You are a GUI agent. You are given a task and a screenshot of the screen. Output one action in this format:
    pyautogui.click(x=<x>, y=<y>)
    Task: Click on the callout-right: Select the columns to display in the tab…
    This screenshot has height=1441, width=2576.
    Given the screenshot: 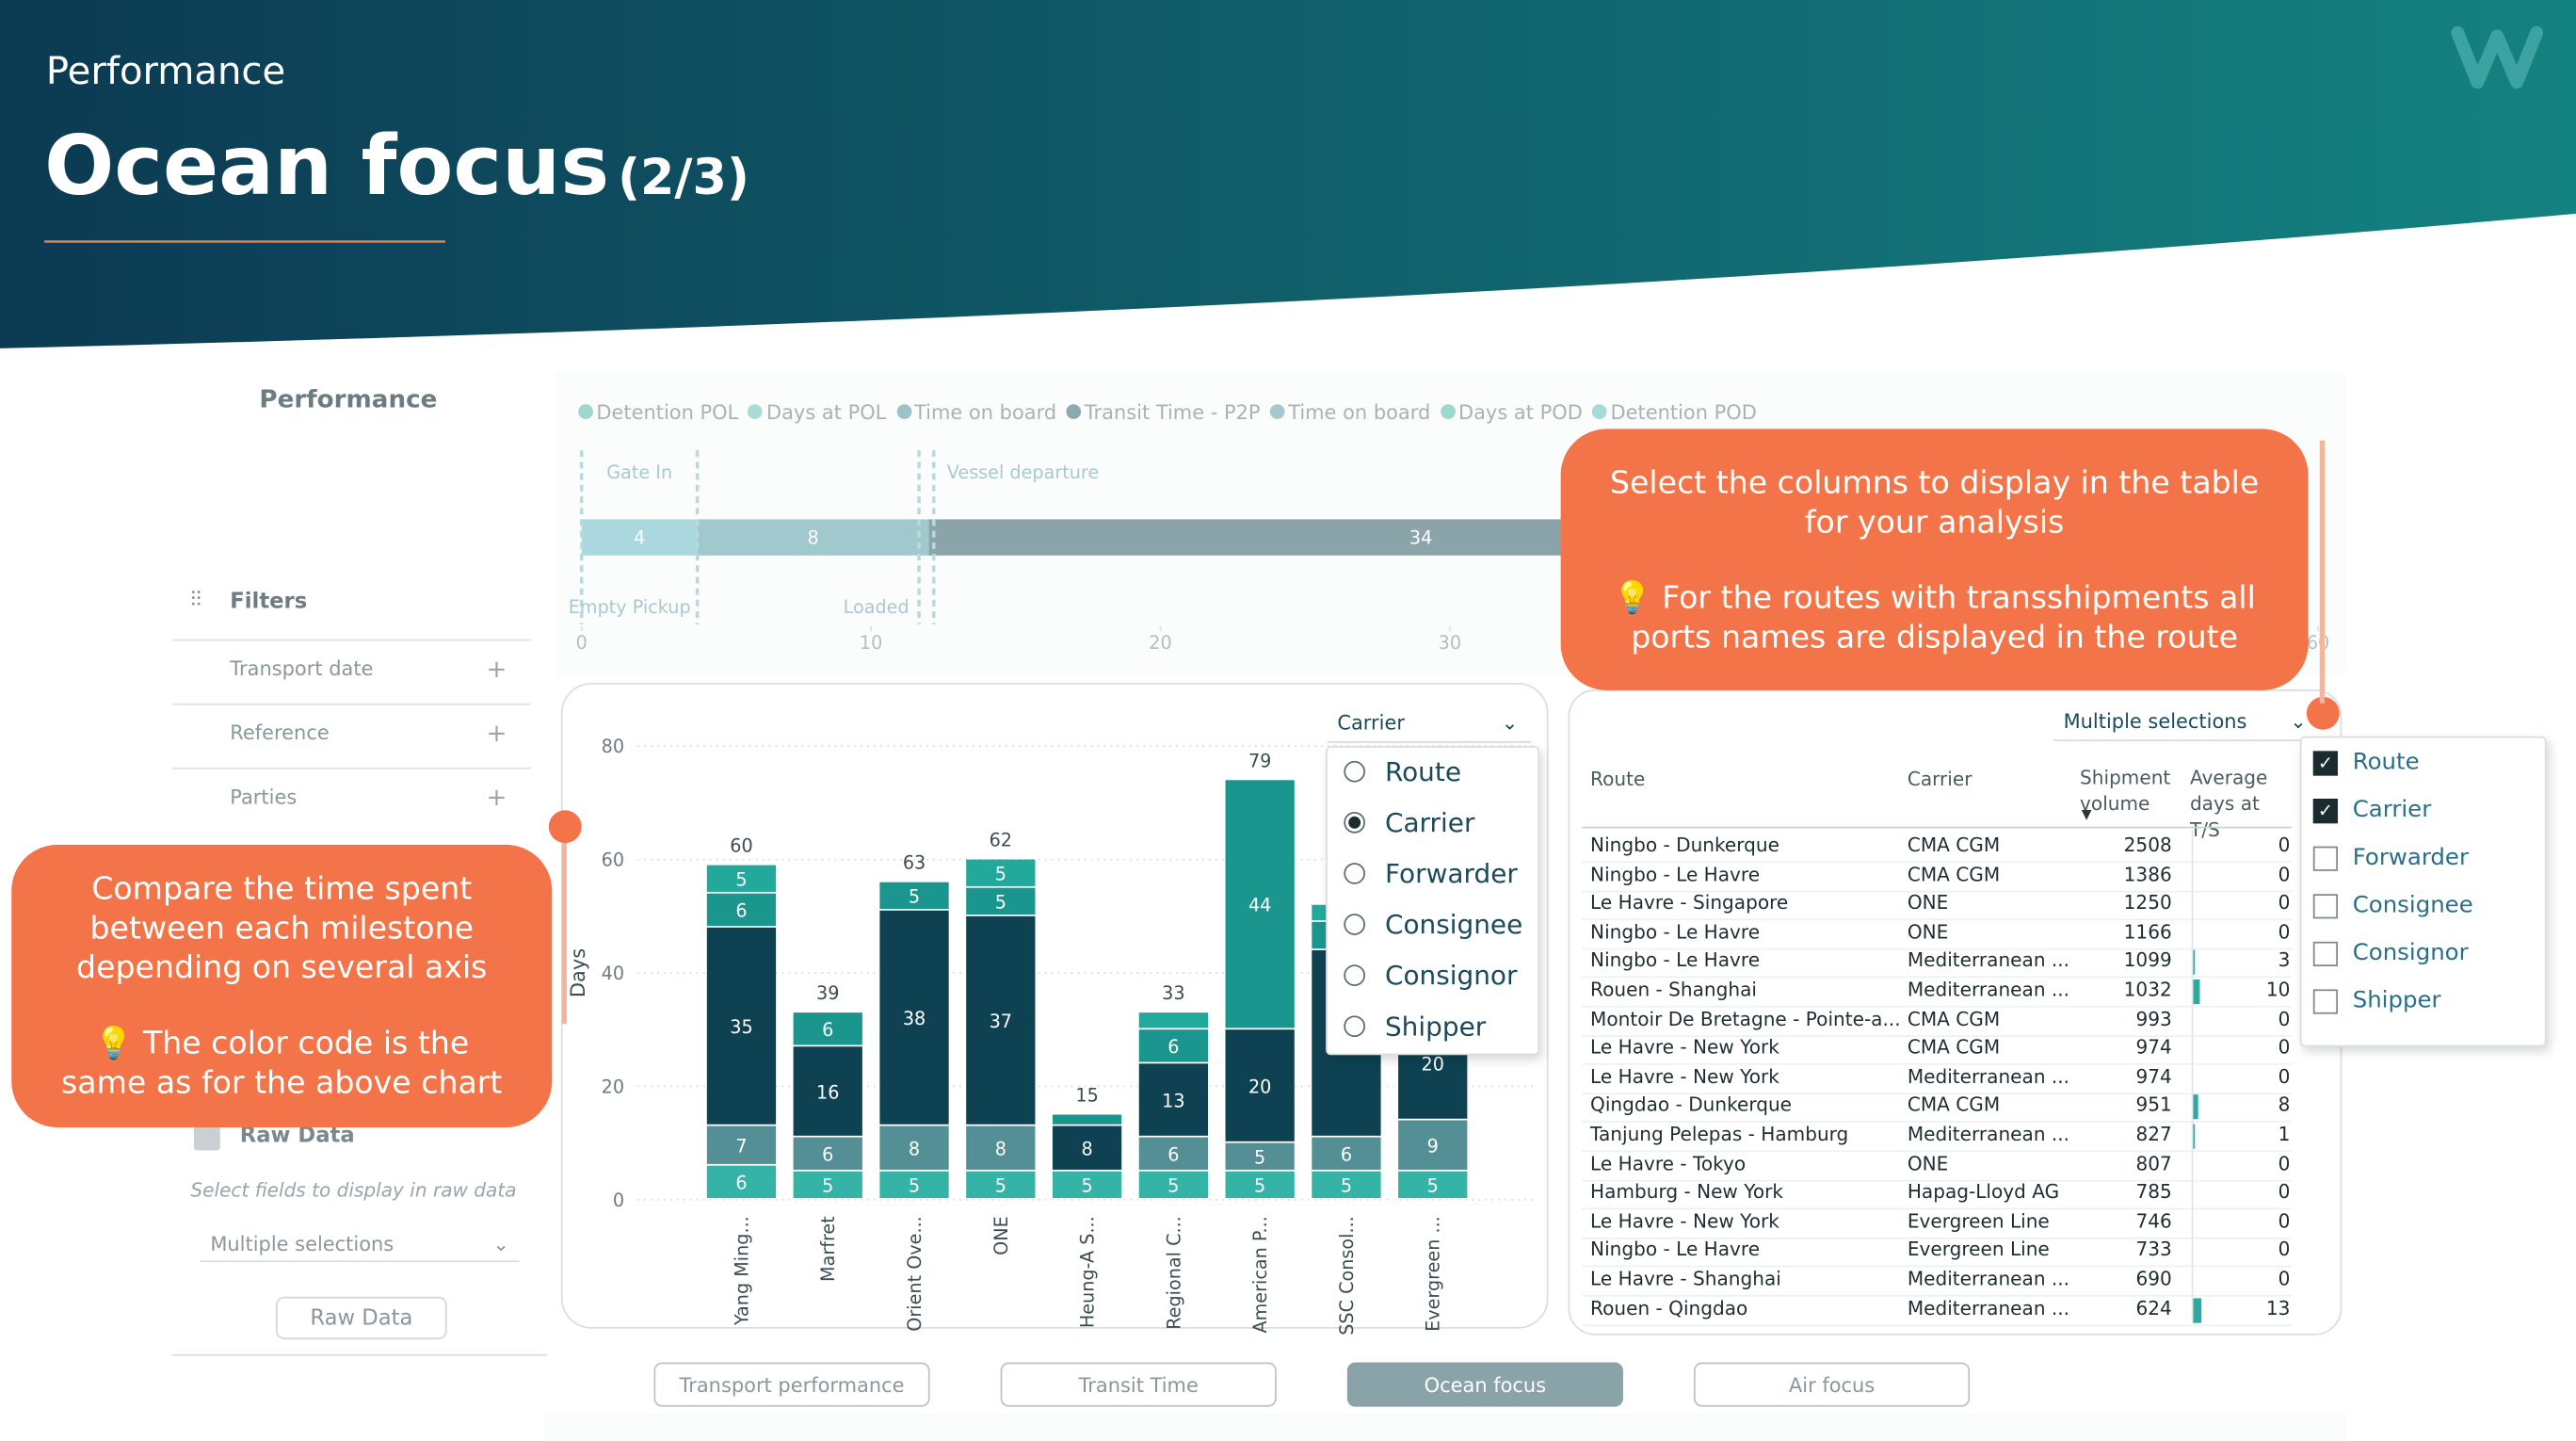 What is the action you would take?
    pyautogui.click(x=1934, y=559)
    